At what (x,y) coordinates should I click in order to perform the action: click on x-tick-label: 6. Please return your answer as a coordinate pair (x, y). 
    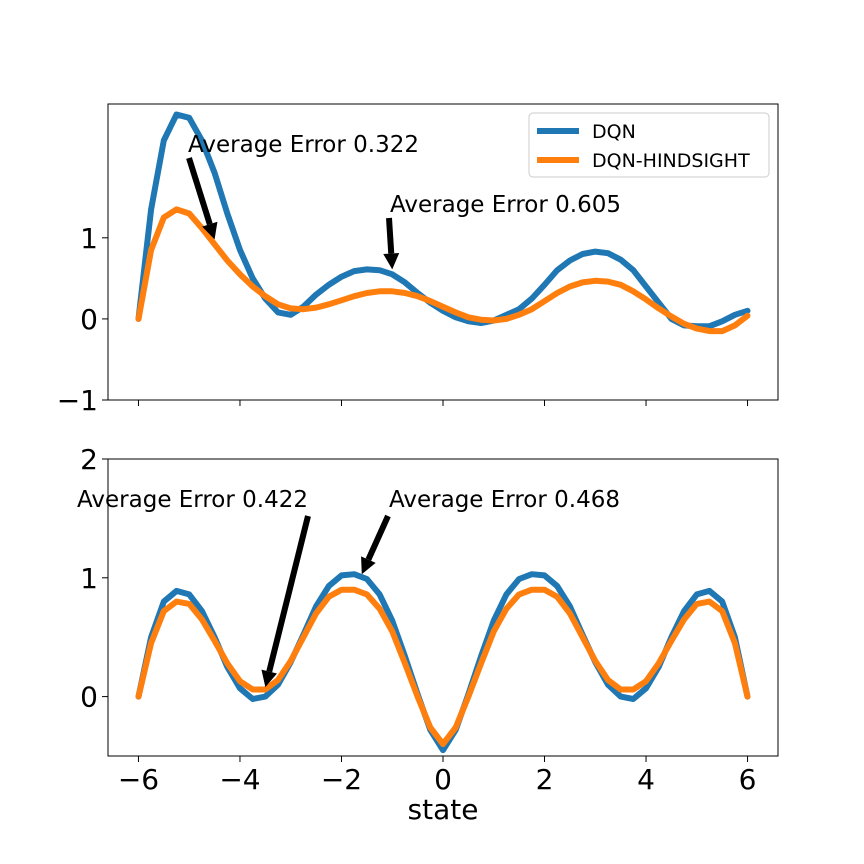
    Looking at the image, I should click on (748, 779).